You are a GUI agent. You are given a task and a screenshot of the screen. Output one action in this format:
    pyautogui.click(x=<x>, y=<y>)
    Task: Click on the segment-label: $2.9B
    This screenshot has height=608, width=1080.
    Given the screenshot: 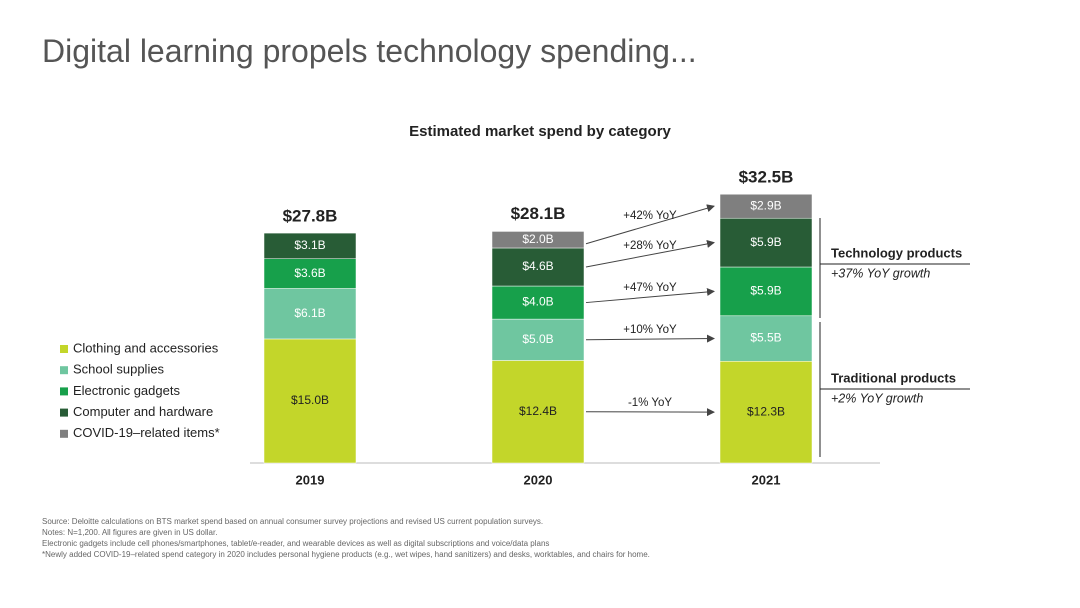 What is the action you would take?
    pyautogui.click(x=765, y=205)
    